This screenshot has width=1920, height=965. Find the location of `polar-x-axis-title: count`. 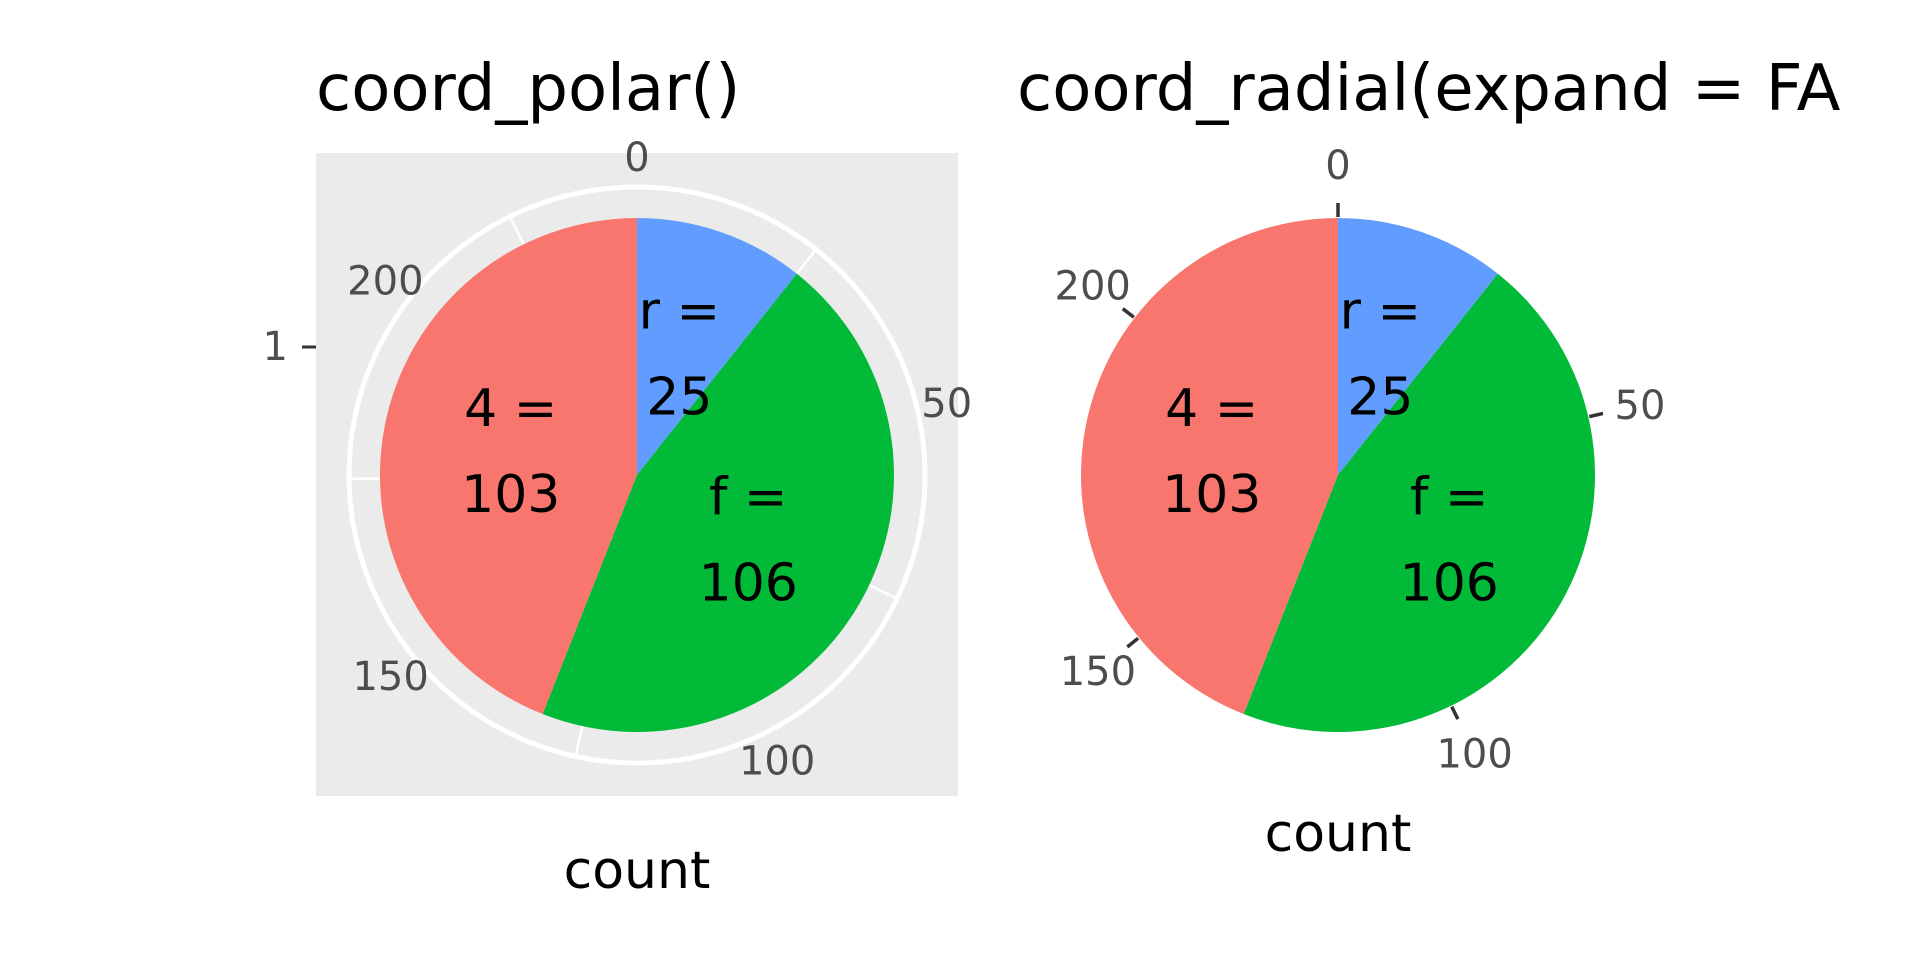

polar-x-axis-title: count is located at coordinates (637, 871).